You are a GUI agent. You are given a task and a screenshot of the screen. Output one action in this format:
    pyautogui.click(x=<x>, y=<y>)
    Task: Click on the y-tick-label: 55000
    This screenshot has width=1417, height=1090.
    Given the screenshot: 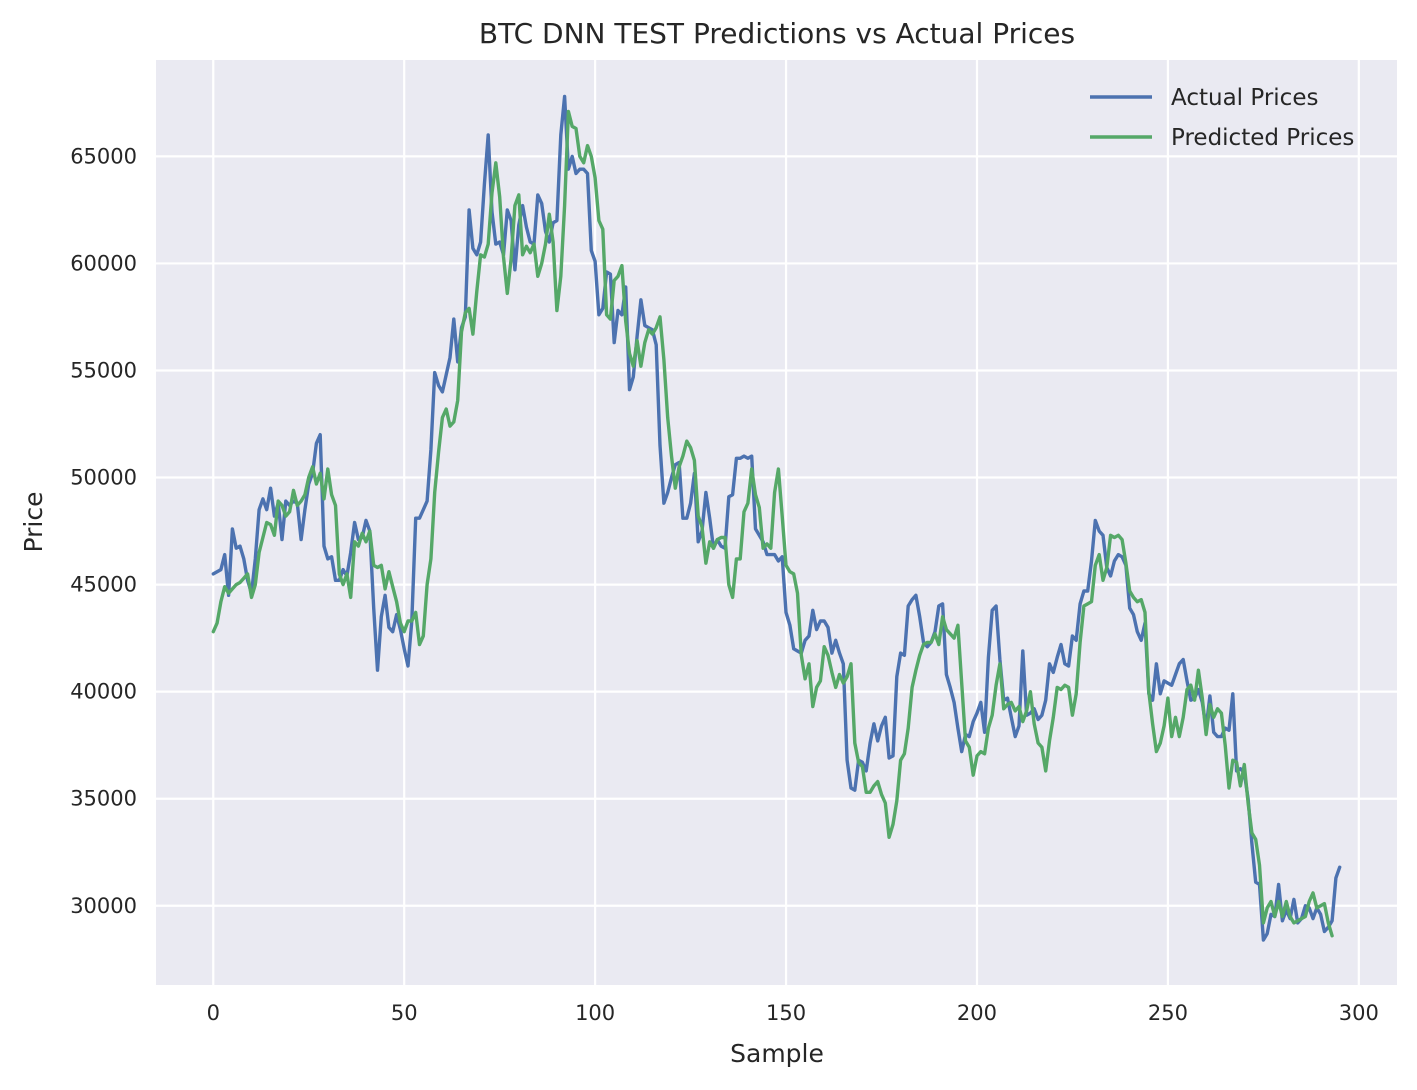 What is the action you would take?
    pyautogui.click(x=103, y=370)
    